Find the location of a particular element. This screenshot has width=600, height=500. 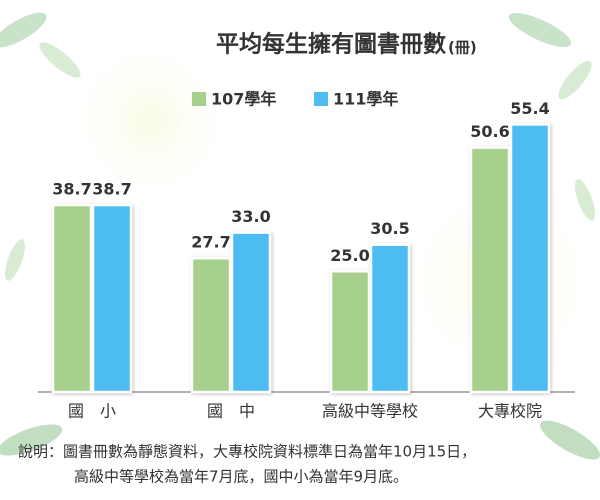

x-tick-label: 國 中 is located at coordinates (231, 411).